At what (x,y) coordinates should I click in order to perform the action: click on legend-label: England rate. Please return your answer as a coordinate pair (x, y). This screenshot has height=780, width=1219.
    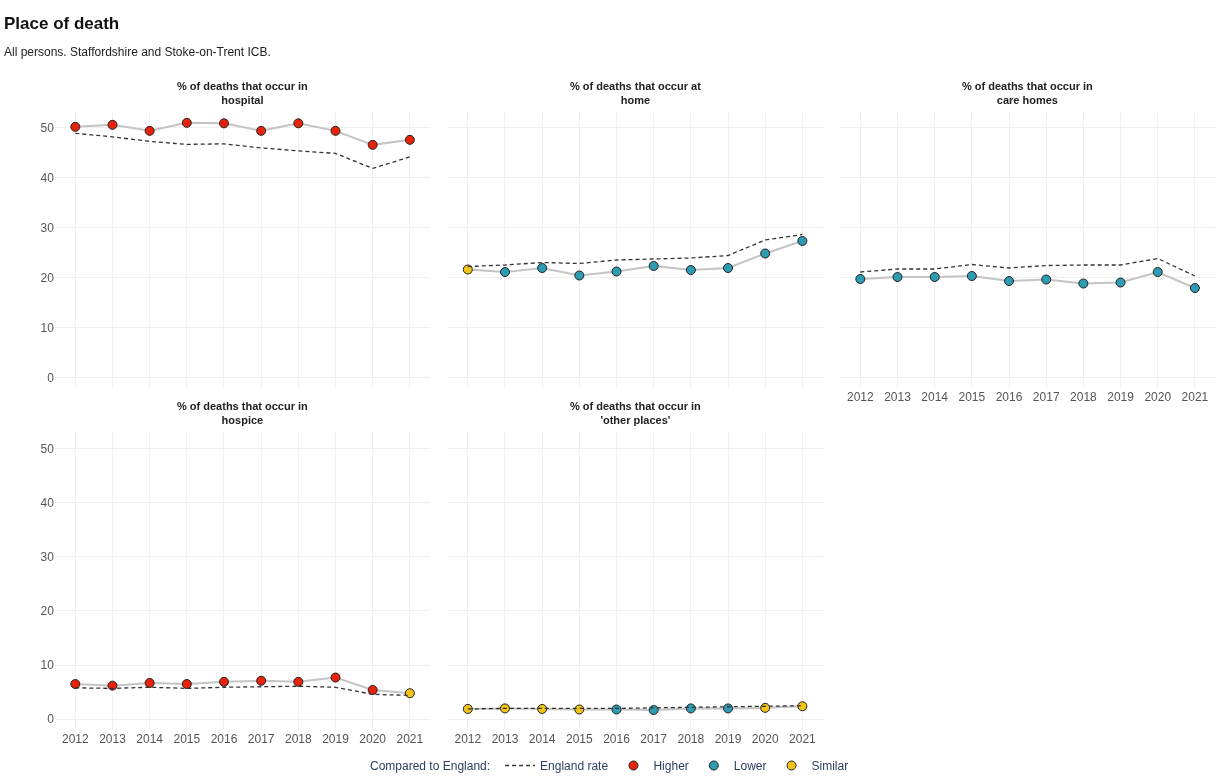
    Looking at the image, I should click on (574, 766).